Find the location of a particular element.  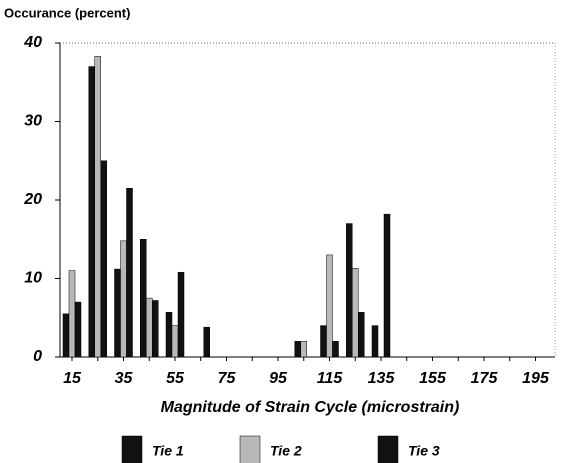

y-tick-label: 0 is located at coordinates (37, 356).